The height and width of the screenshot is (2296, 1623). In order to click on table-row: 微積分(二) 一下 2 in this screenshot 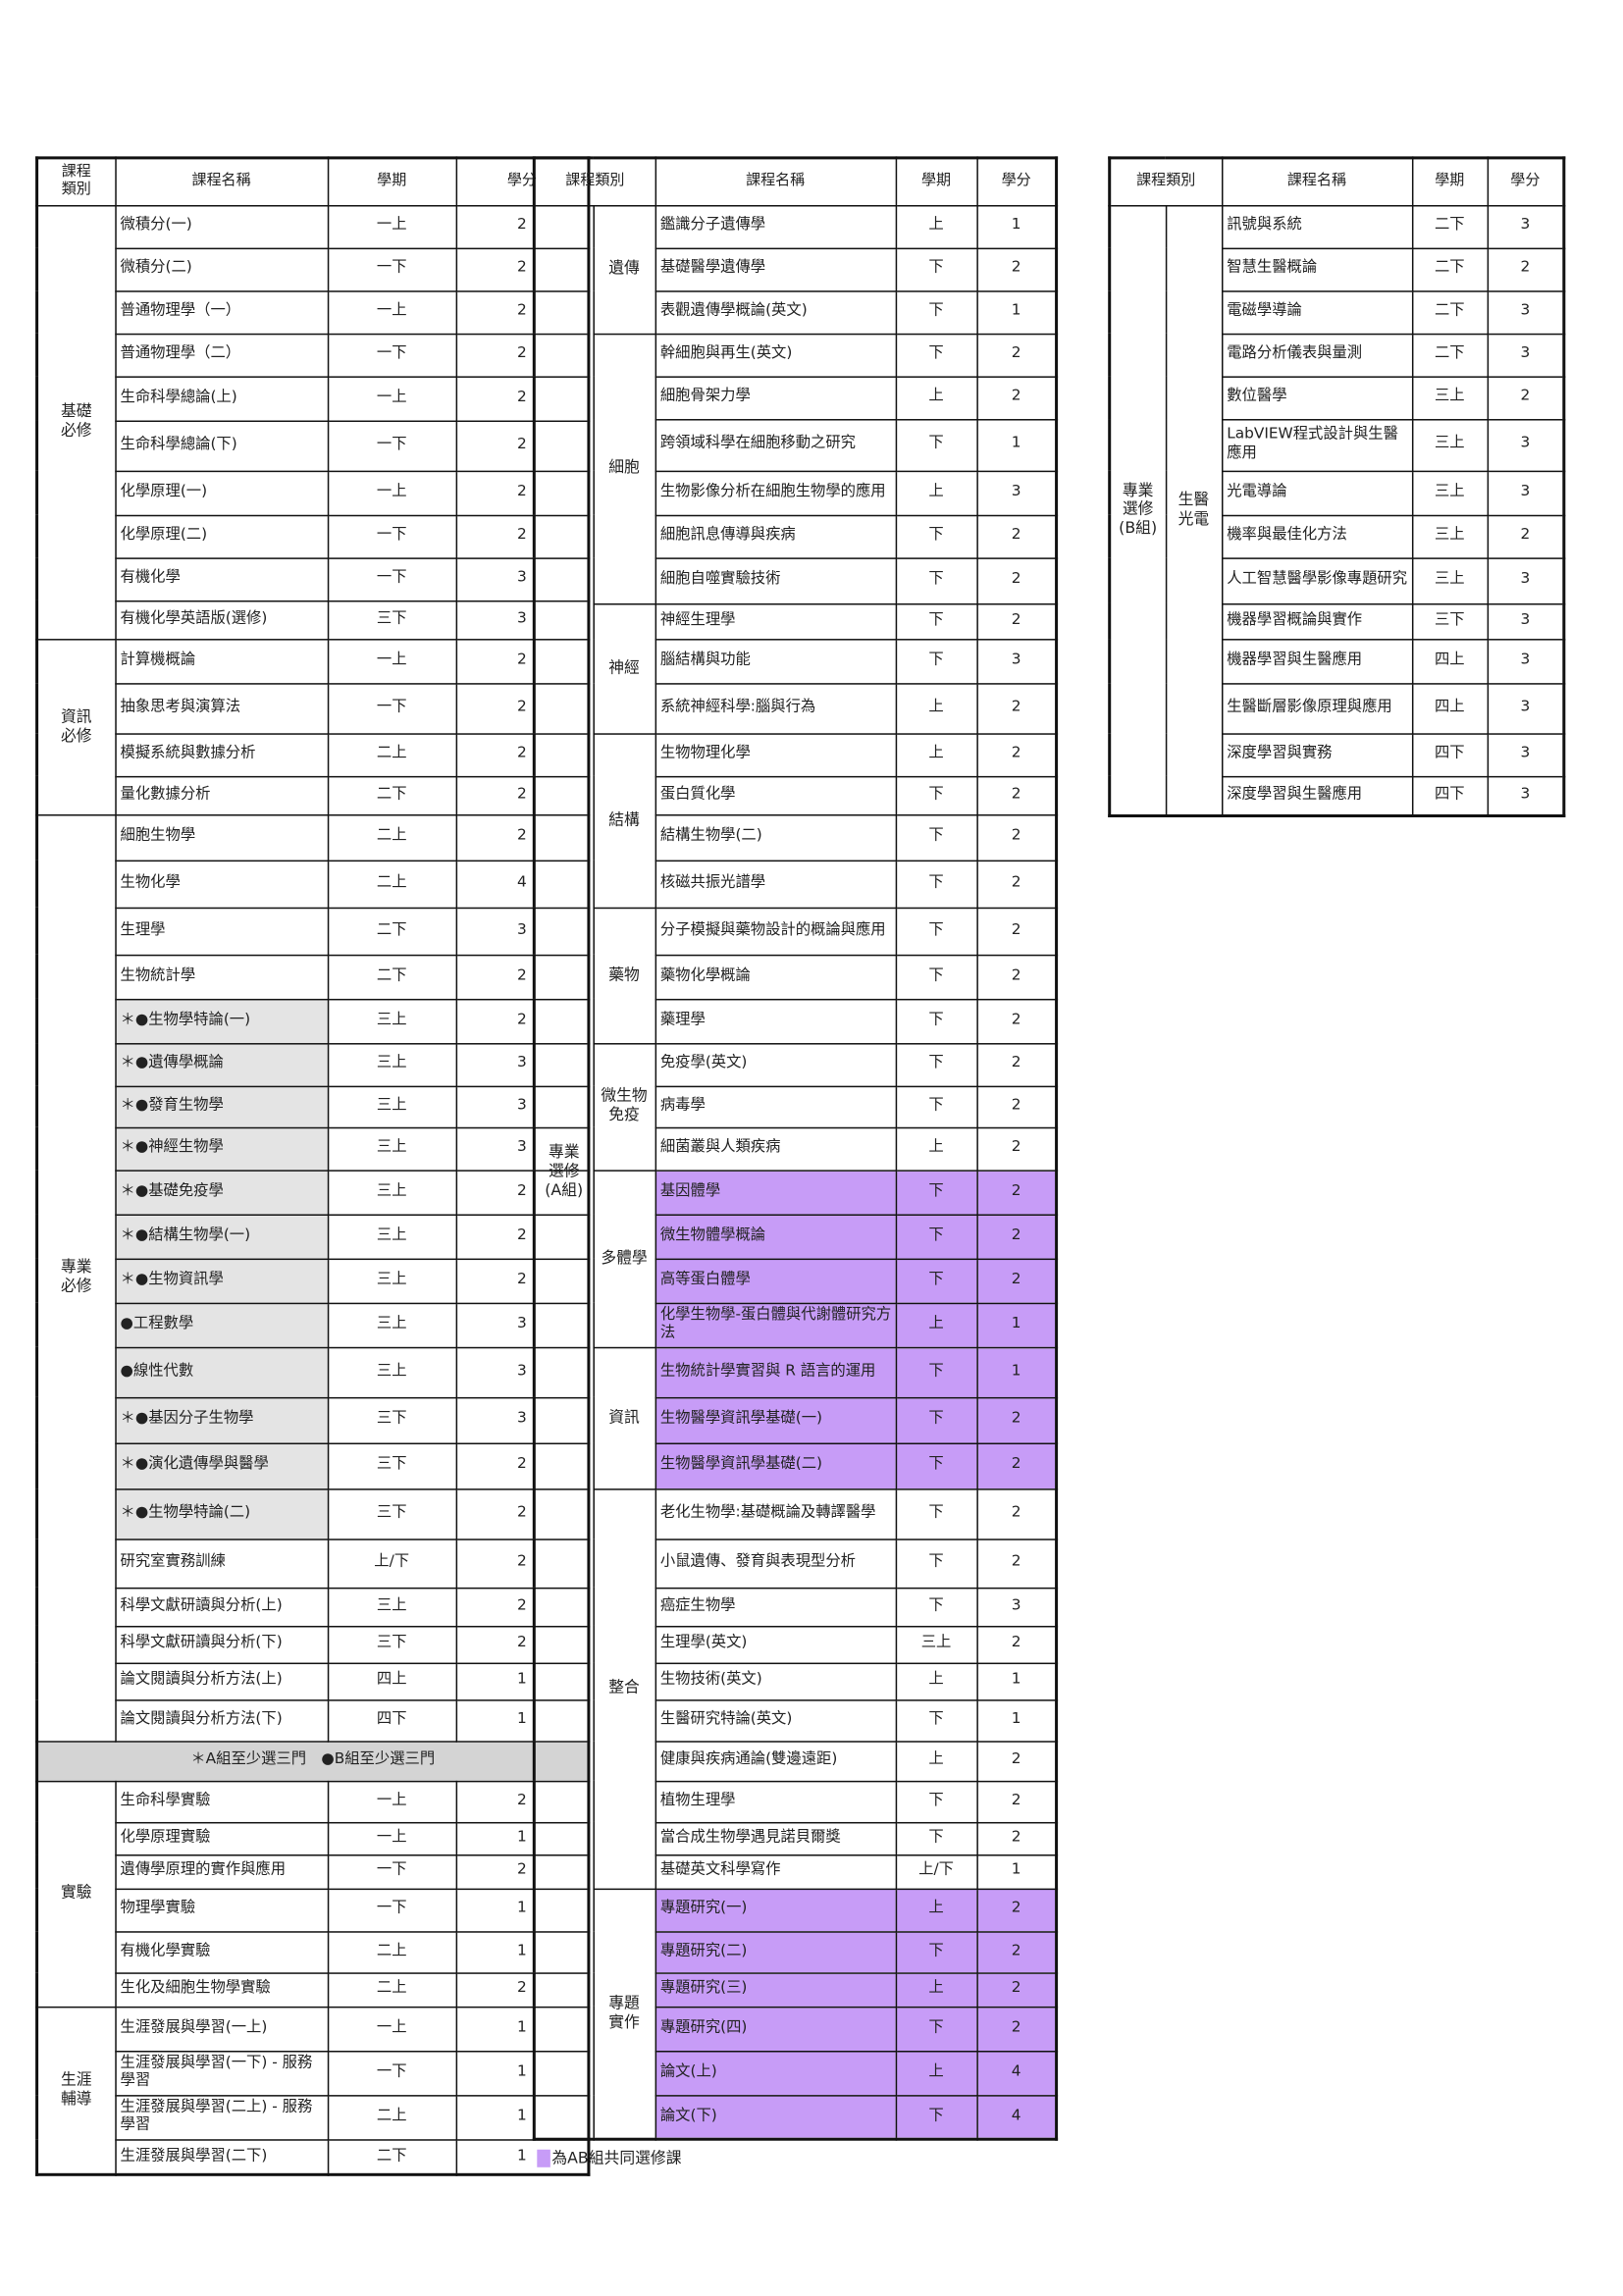, I will do `click(313, 268)`.